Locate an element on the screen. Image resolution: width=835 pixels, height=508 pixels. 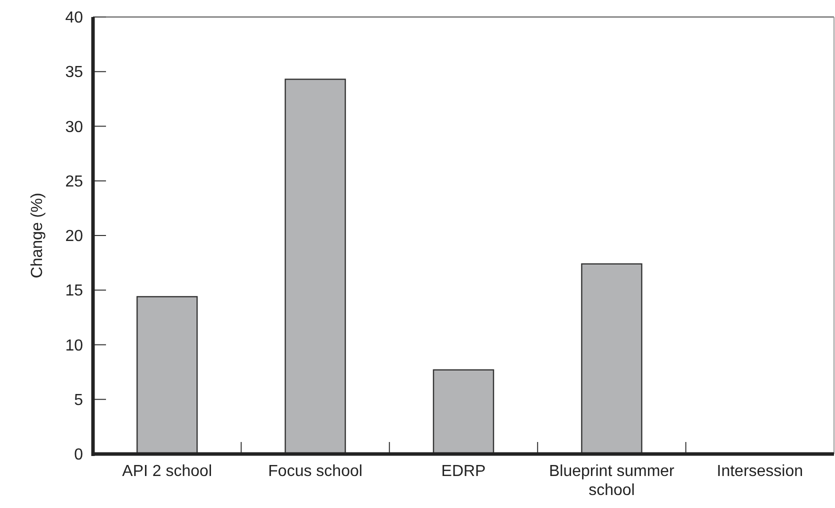
x-tick-label: API 2 school is located at coordinates (167, 471).